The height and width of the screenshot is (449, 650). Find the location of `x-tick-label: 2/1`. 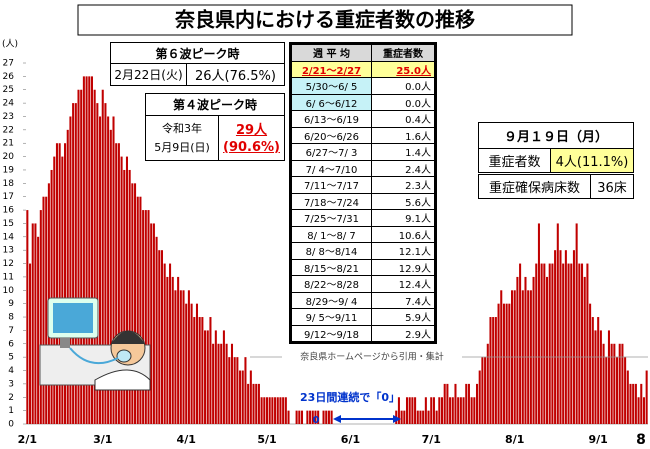

x-tick-label: 2/1 is located at coordinates (27, 439).